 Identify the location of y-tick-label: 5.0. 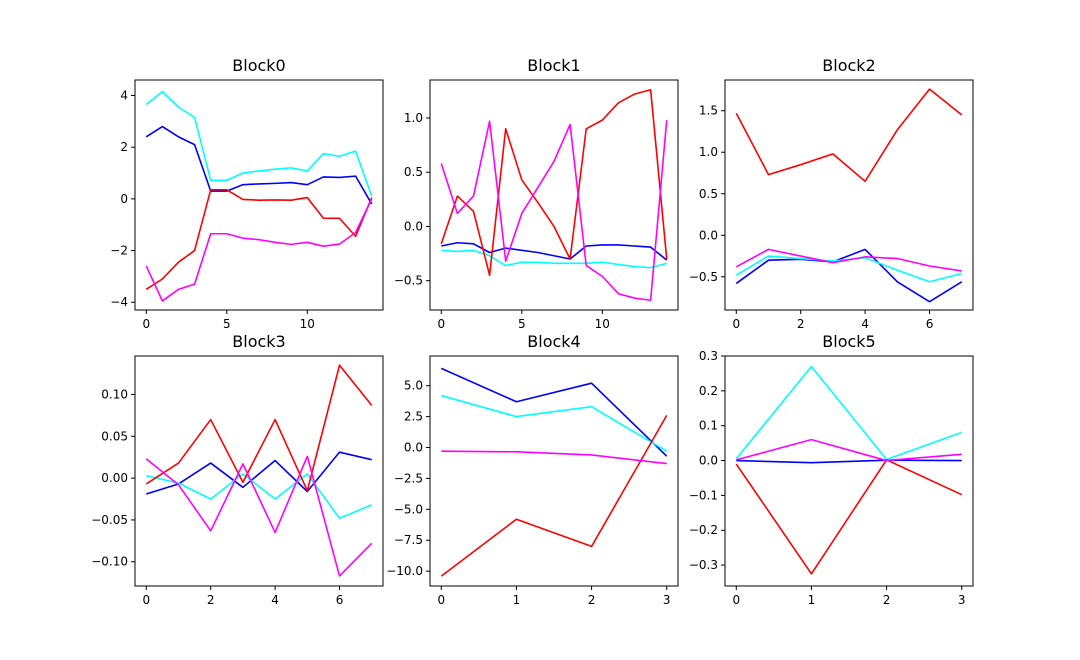
(413, 386).